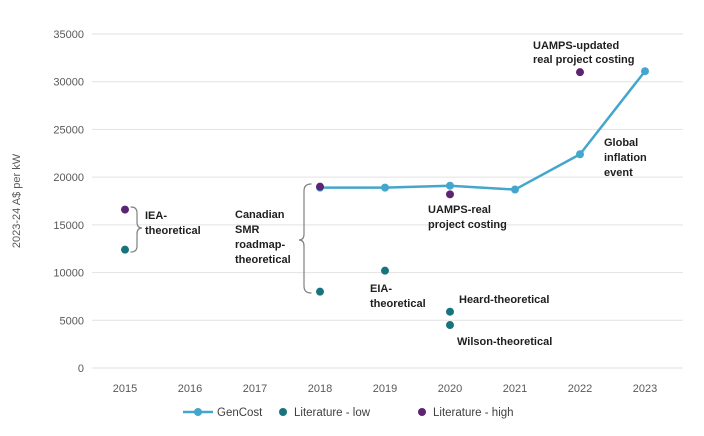 The image size is (704, 436). Describe the element at coordinates (320, 389) in the screenshot. I see `x-tick-label-2018: 2018` at that location.